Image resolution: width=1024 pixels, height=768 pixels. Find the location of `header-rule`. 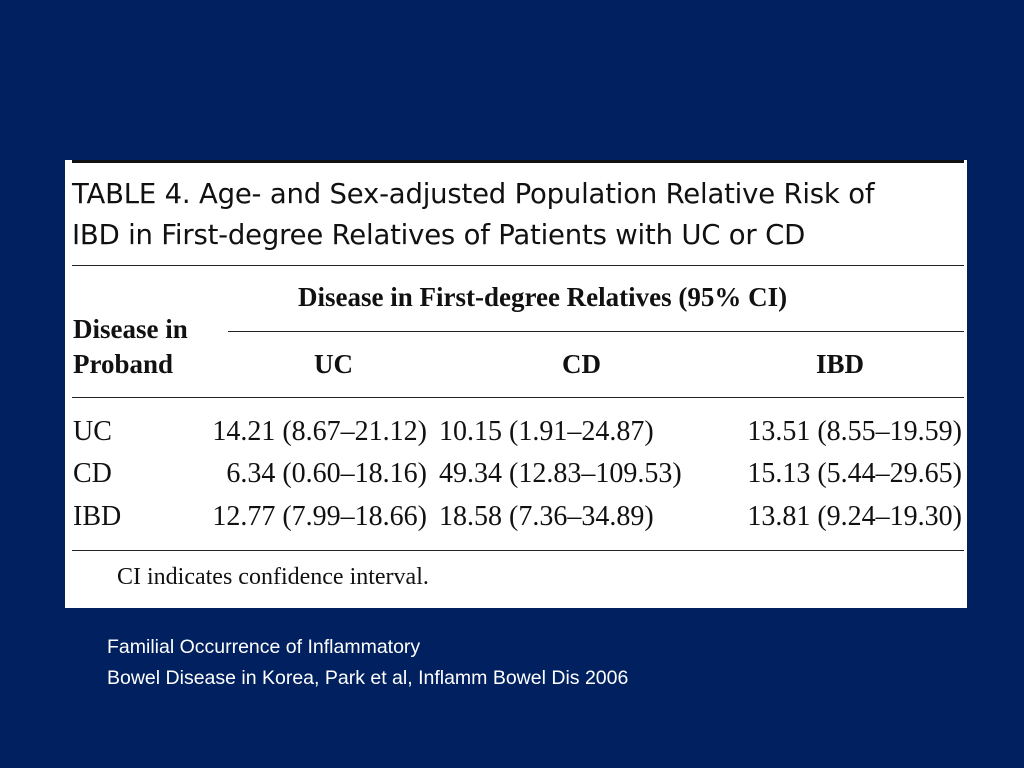

header-rule is located at coordinates (518, 397).